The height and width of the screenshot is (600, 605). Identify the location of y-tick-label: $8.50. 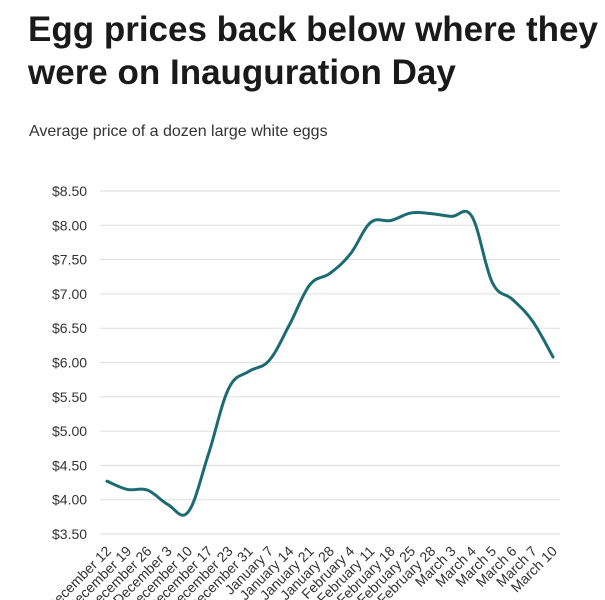
(69, 191).